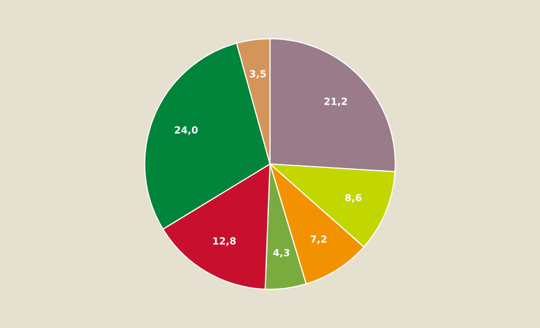  Describe the element at coordinates (318, 239) in the screenshot. I see `data-label: 7,2` at that location.